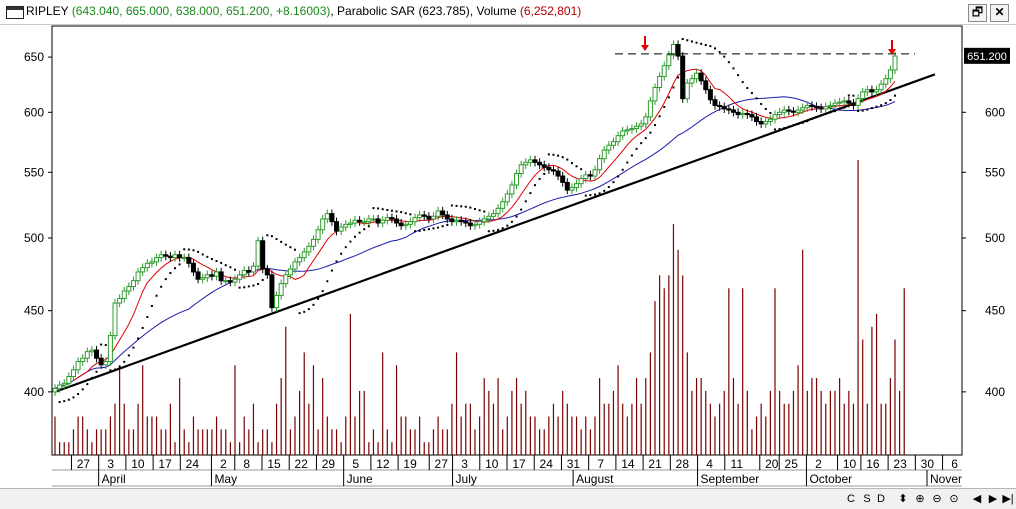 Image resolution: width=1016 pixels, height=509 pixels. I want to click on zoom-in-icon: ⊕, so click(920, 499).